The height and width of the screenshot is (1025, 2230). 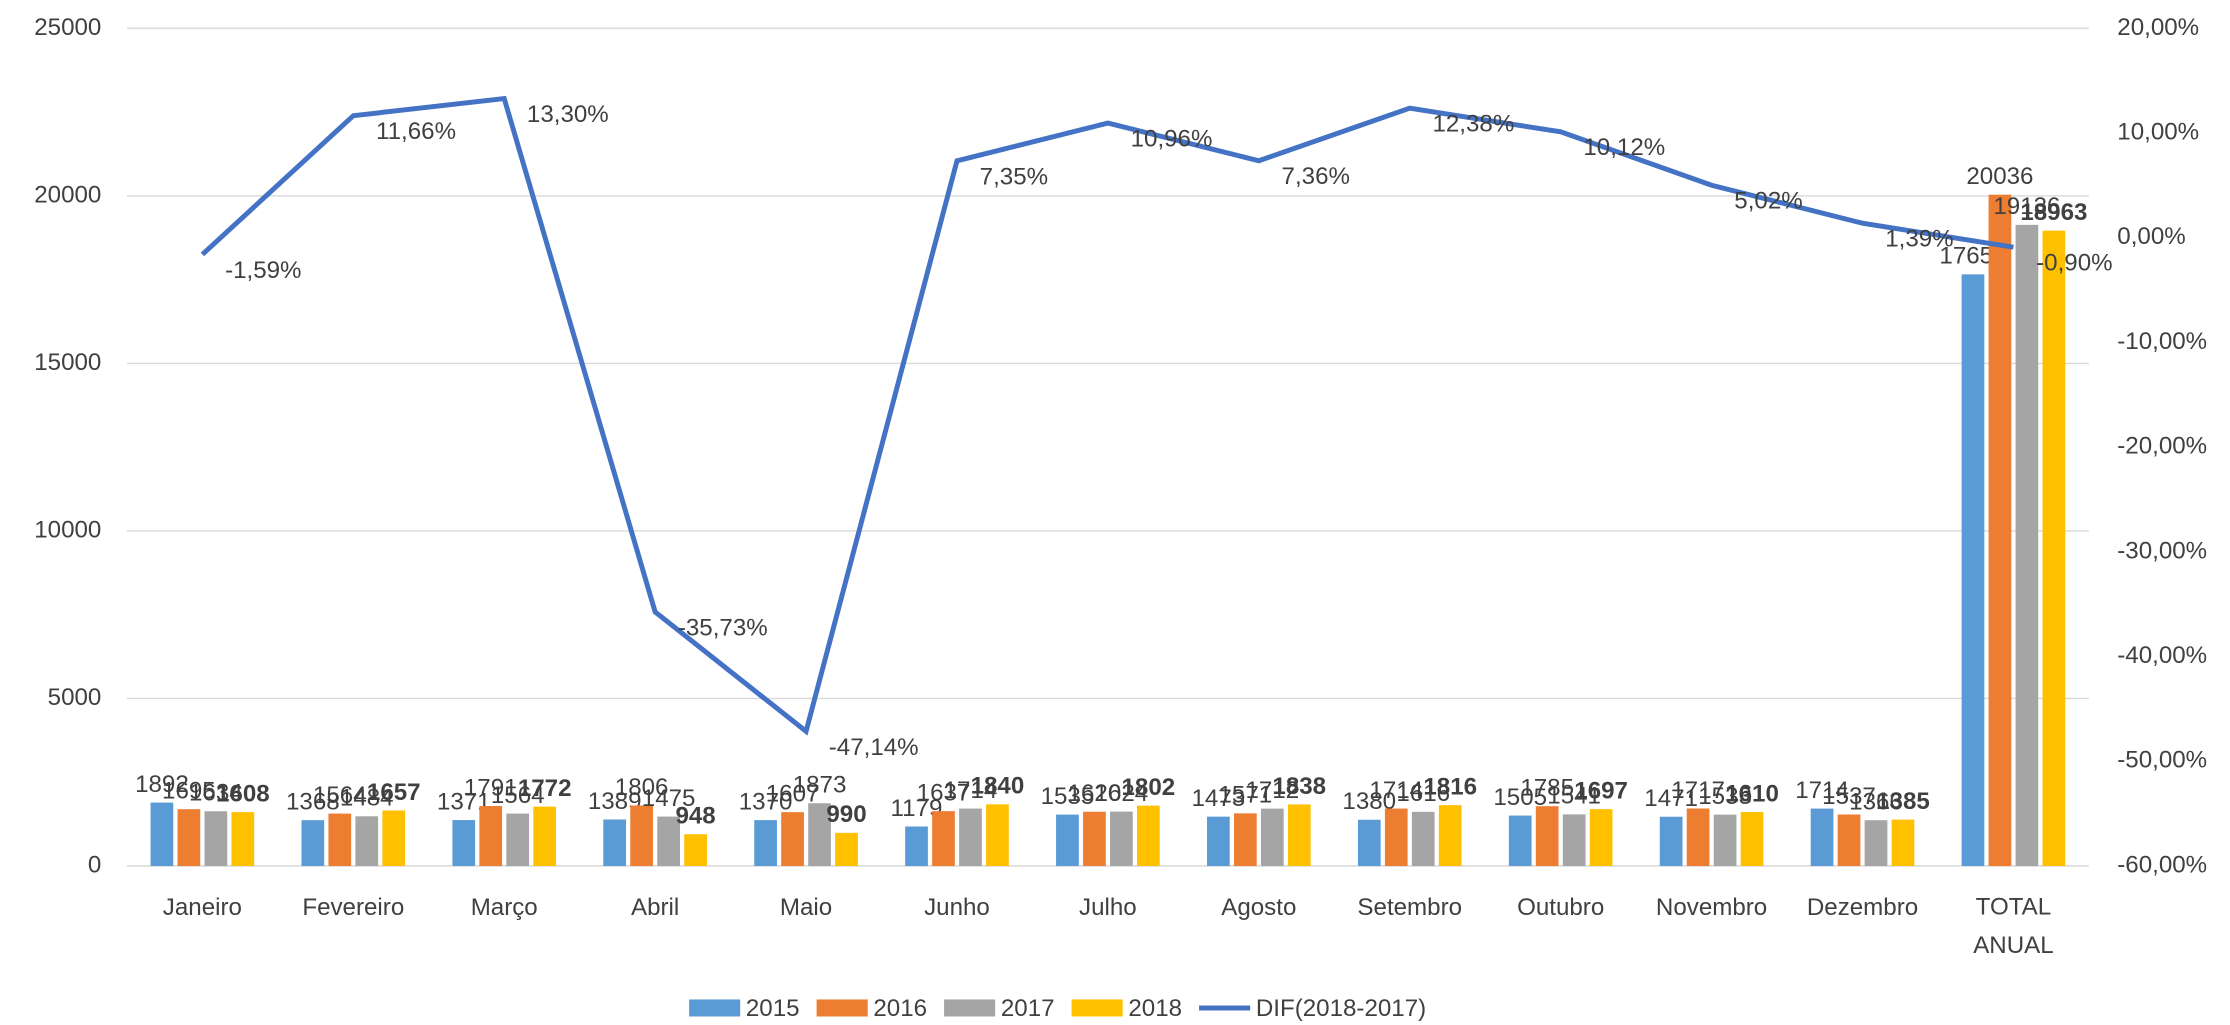 I want to click on bar-value-label: 1697, so click(x=1601, y=790).